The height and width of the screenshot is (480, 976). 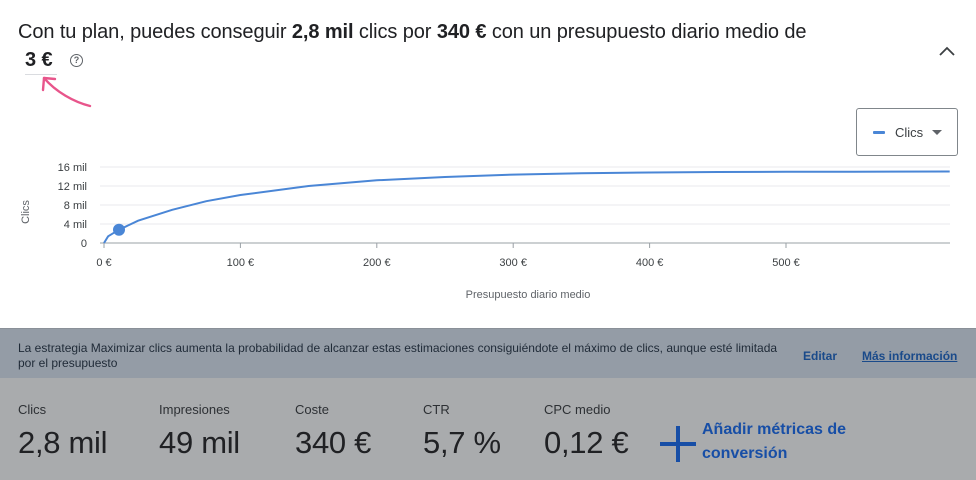 I want to click on y-tick-label: 8 mil, so click(x=75, y=206).